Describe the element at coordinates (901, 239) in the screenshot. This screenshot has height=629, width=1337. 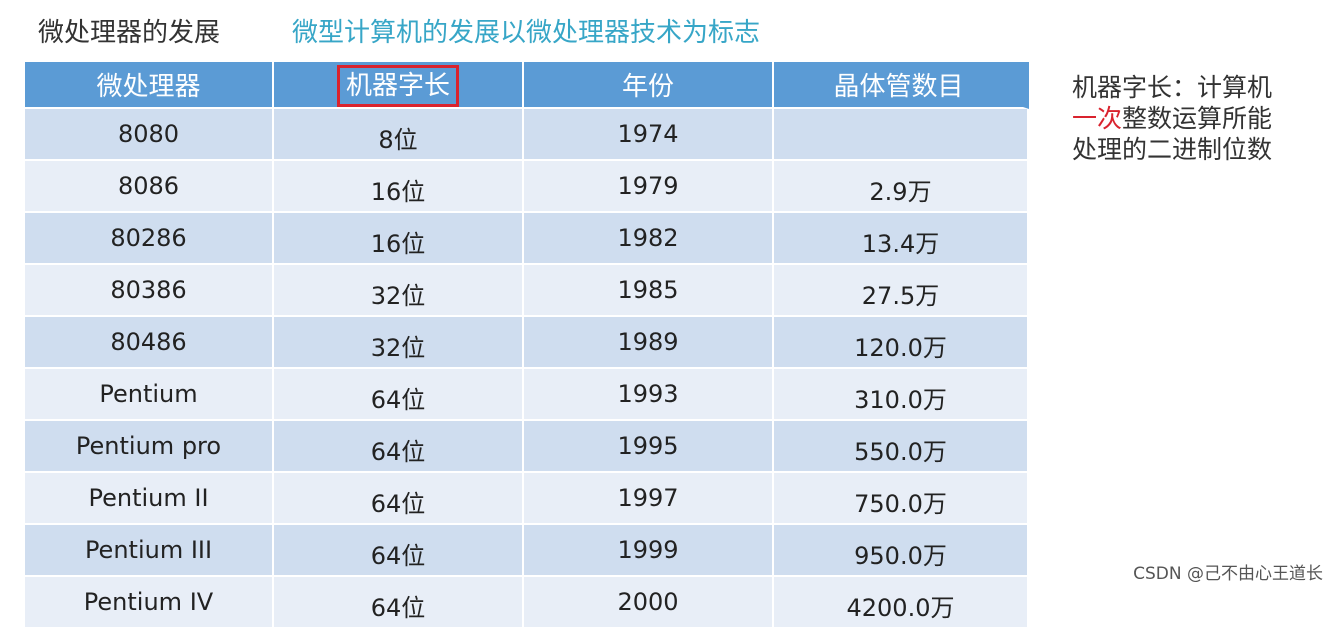
I see `cell-count: 13.4万` at that location.